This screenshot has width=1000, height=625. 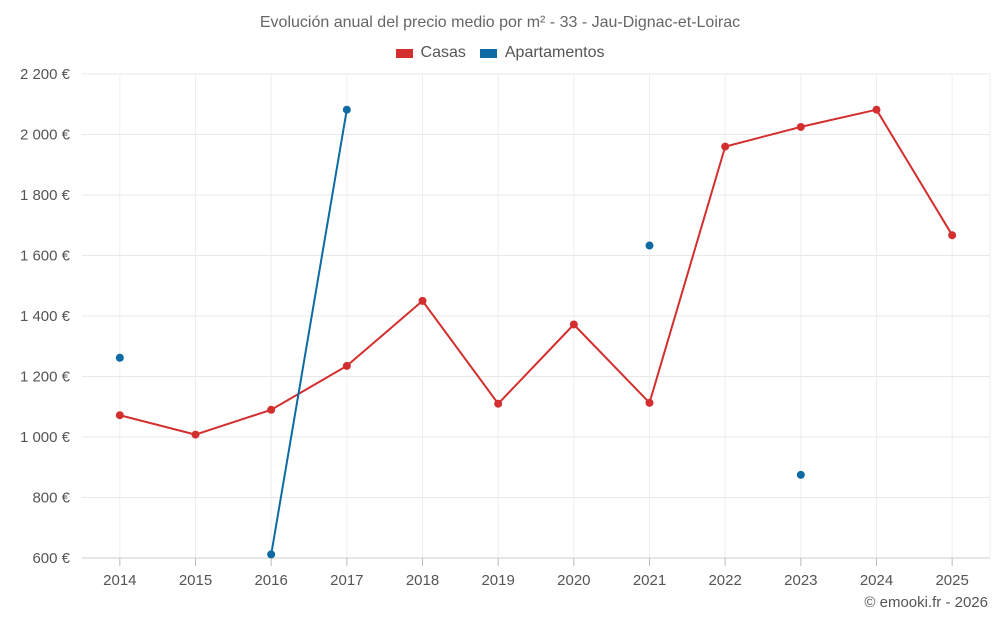 What do you see at coordinates (45, 256) in the screenshot?
I see `y-tick-label: 1 600 €` at bounding box center [45, 256].